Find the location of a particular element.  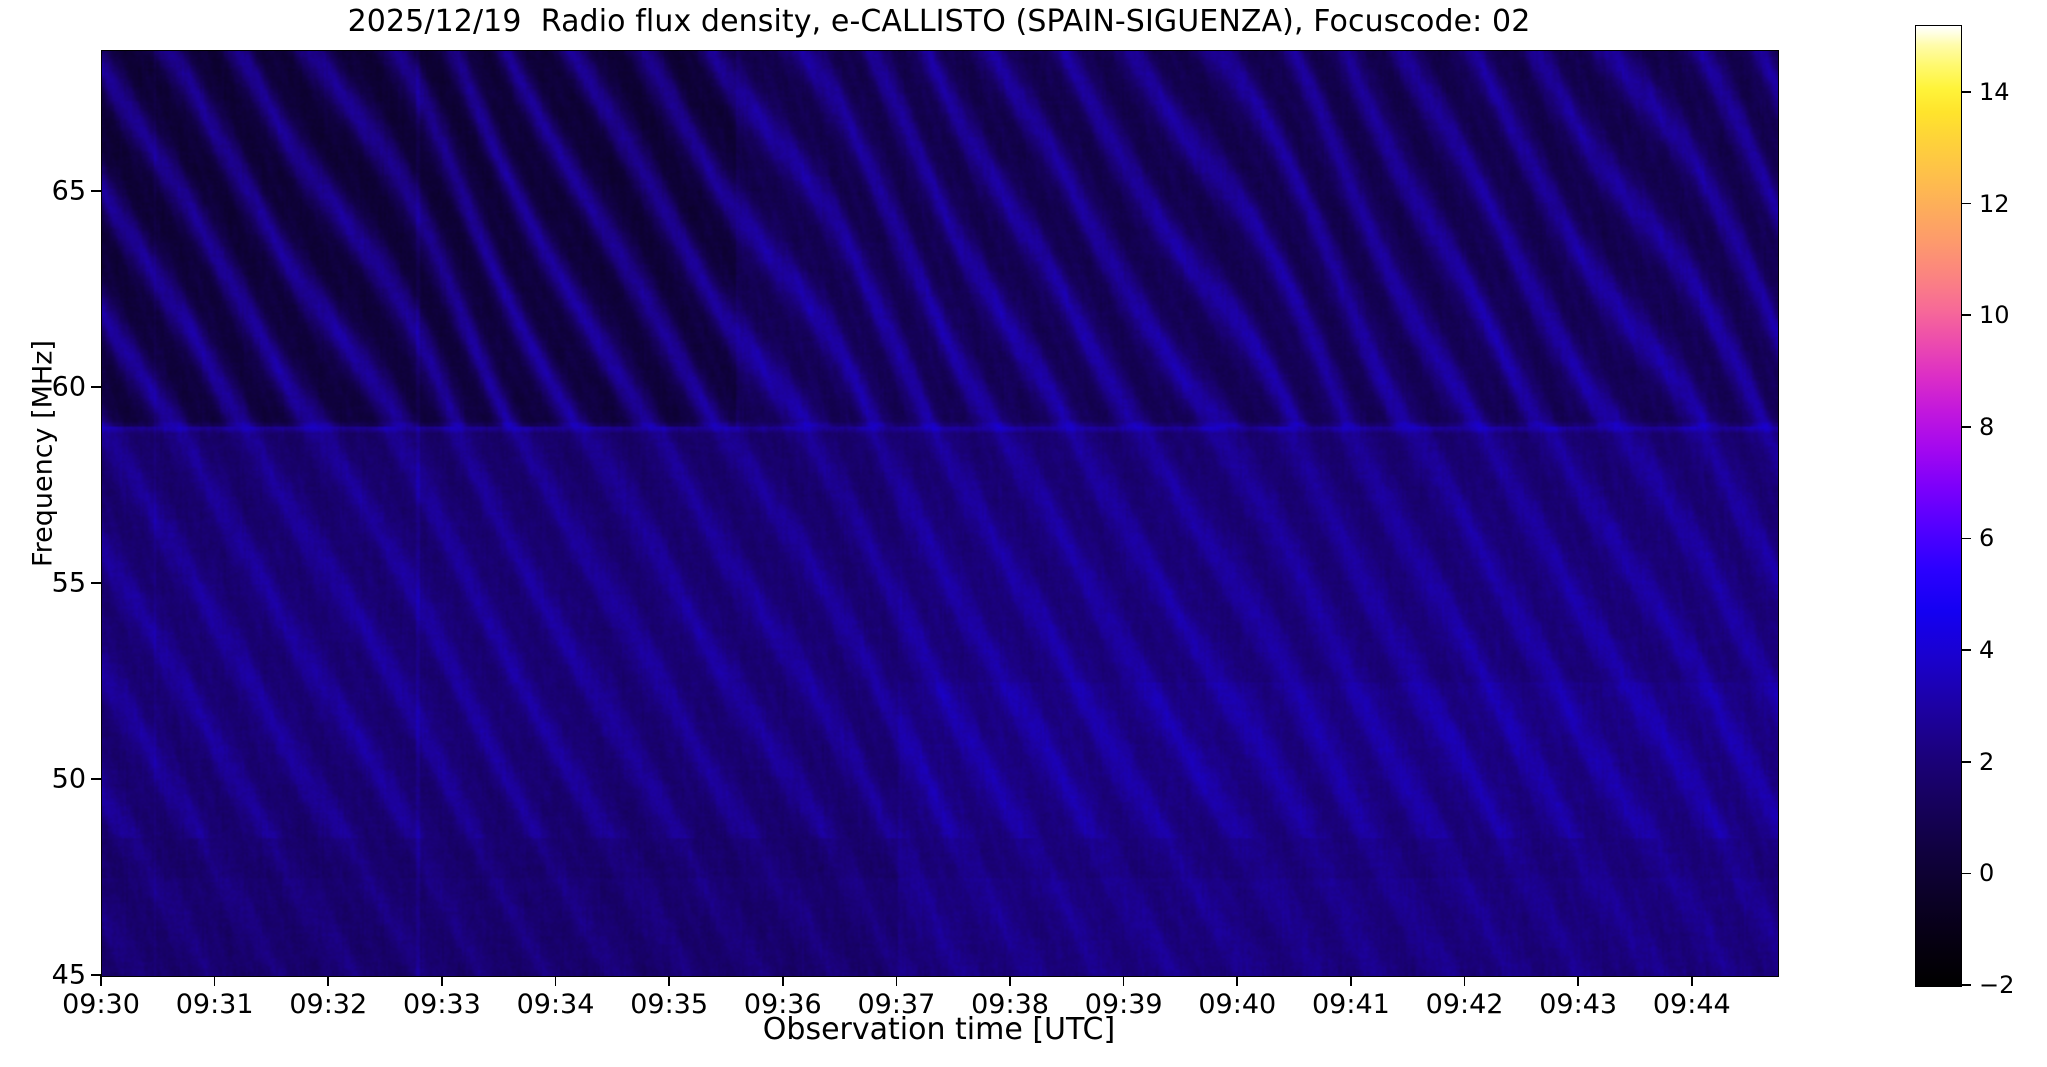

colorbar-tick-label: 10 is located at coordinates (1994, 315).